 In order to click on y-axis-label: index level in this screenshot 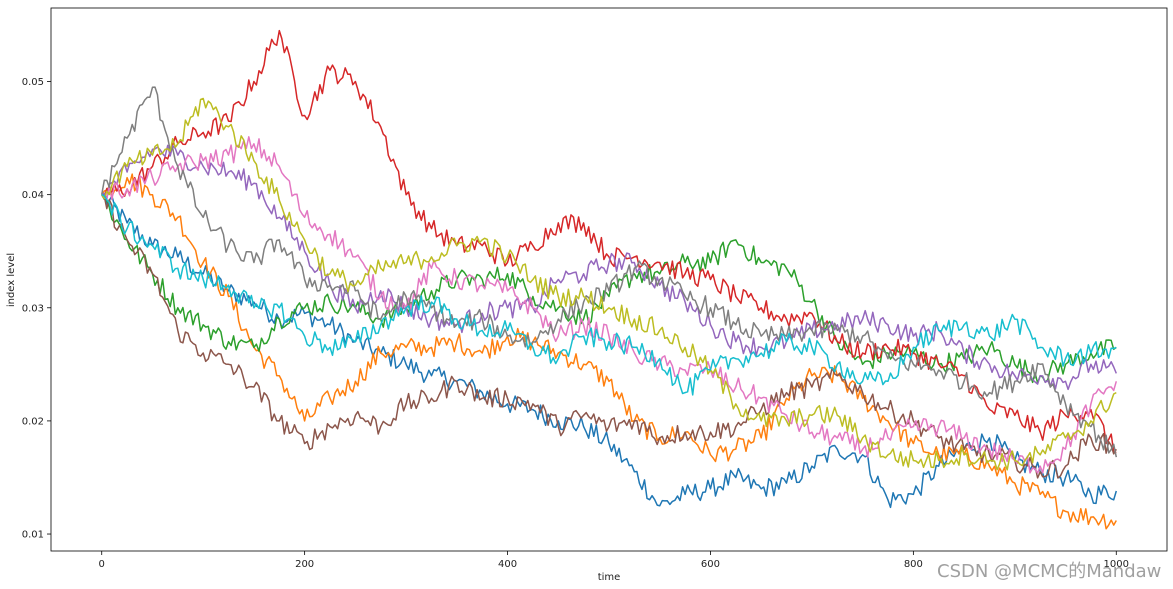, I will do `click(11, 280)`.